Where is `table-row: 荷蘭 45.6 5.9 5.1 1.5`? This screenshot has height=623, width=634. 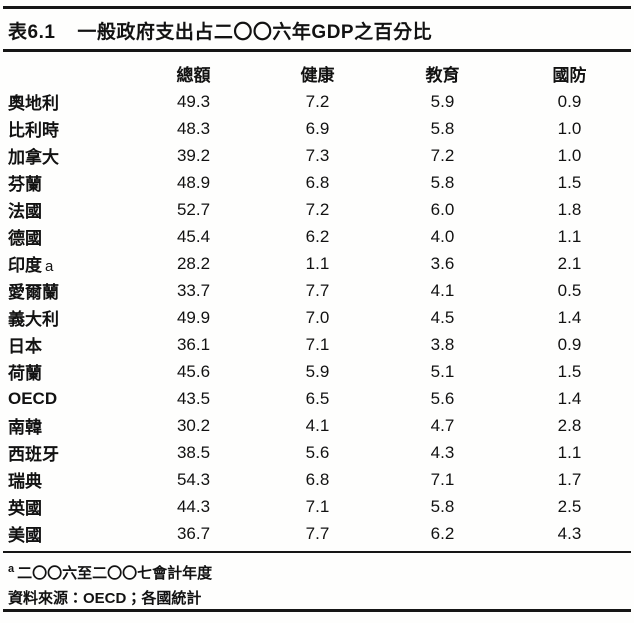
table-row: 荷蘭 45.6 5.9 5.1 1.5 is located at coordinates (317, 371).